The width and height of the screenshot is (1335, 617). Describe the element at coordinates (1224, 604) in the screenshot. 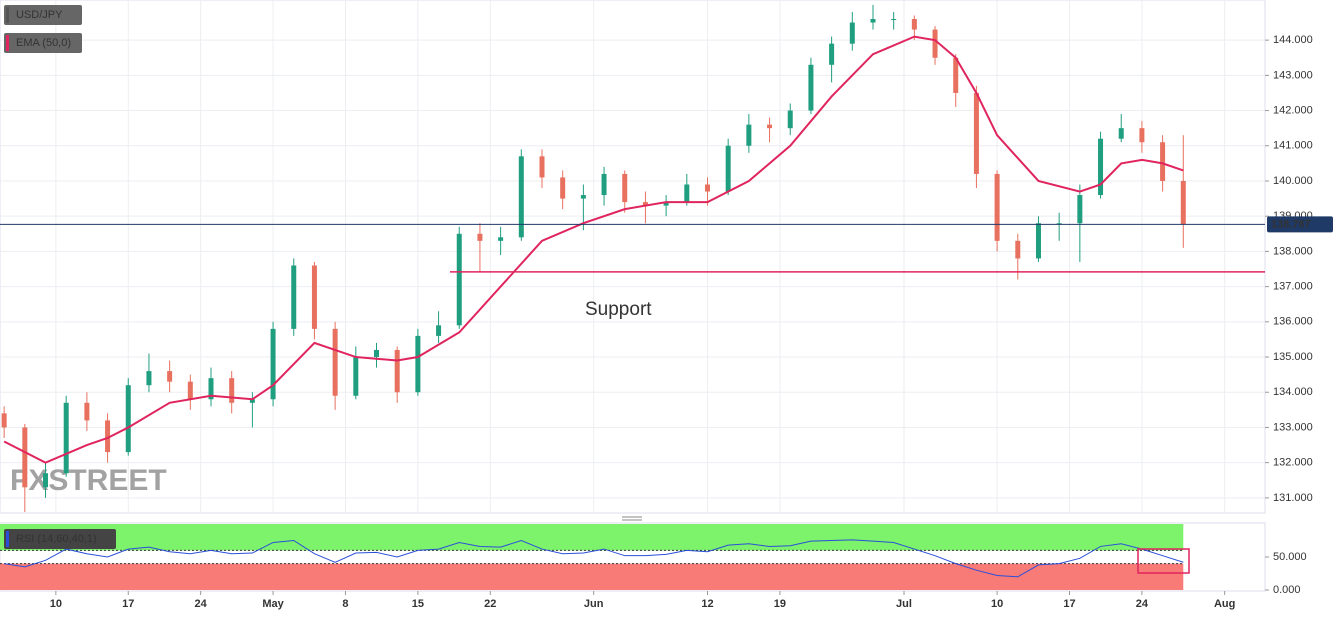

I see `x-tick-label: Aug` at that location.